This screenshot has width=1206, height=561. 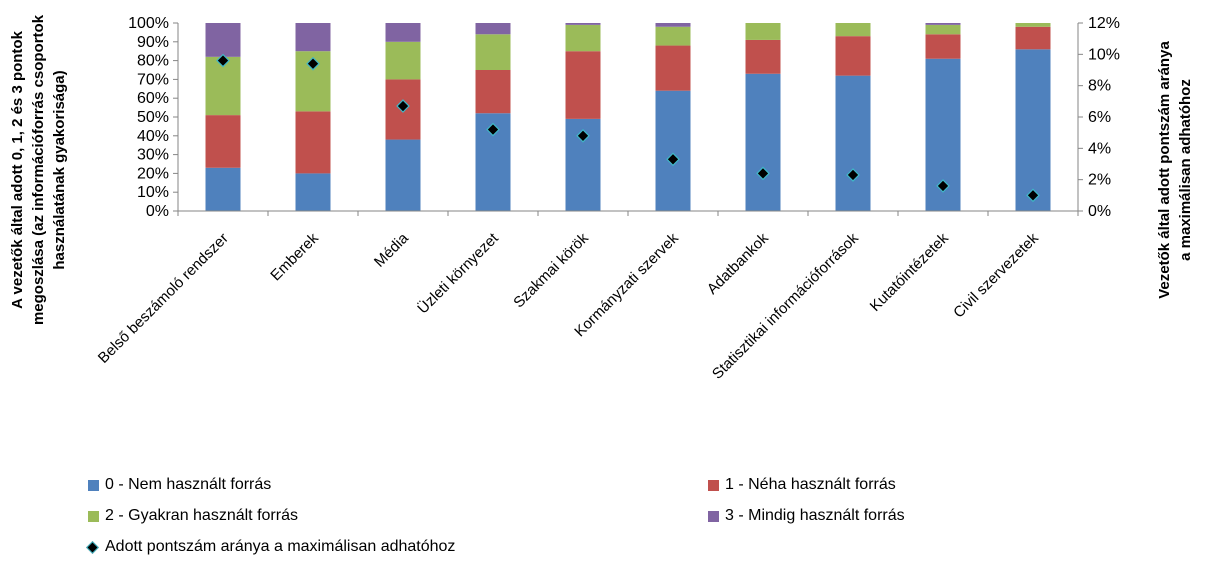 I want to click on y2-tick-label: 0%, so click(x=1099, y=211).